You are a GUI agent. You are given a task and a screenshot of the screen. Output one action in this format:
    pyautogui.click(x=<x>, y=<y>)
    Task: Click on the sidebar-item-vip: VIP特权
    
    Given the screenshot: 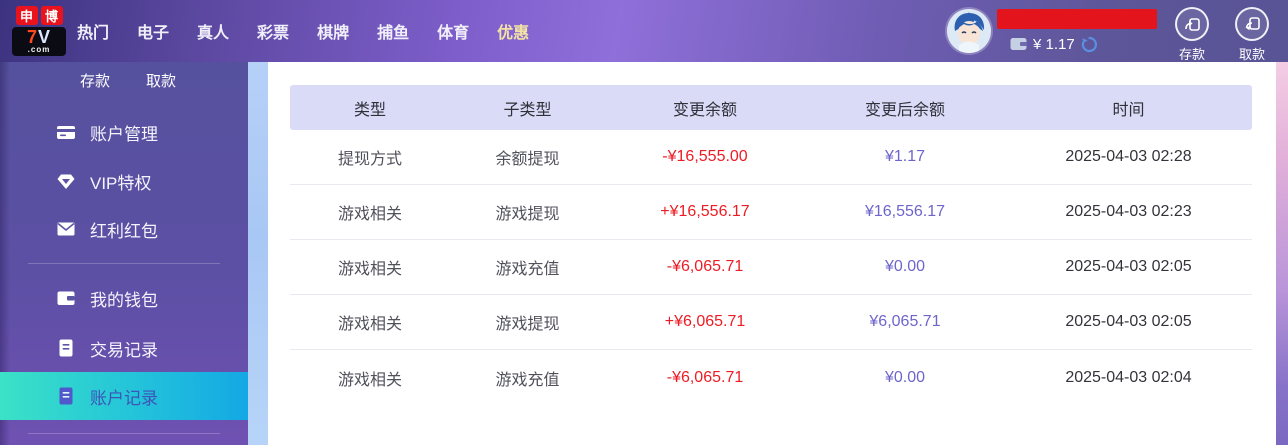 What is the action you would take?
    pyautogui.click(x=124, y=181)
    